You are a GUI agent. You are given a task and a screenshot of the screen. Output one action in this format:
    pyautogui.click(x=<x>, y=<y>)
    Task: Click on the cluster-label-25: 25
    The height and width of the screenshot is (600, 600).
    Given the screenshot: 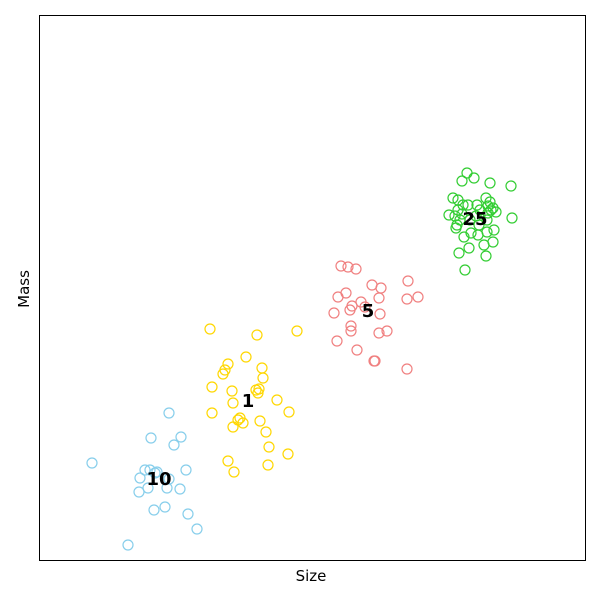 What is the action you would take?
    pyautogui.click(x=474, y=219)
    